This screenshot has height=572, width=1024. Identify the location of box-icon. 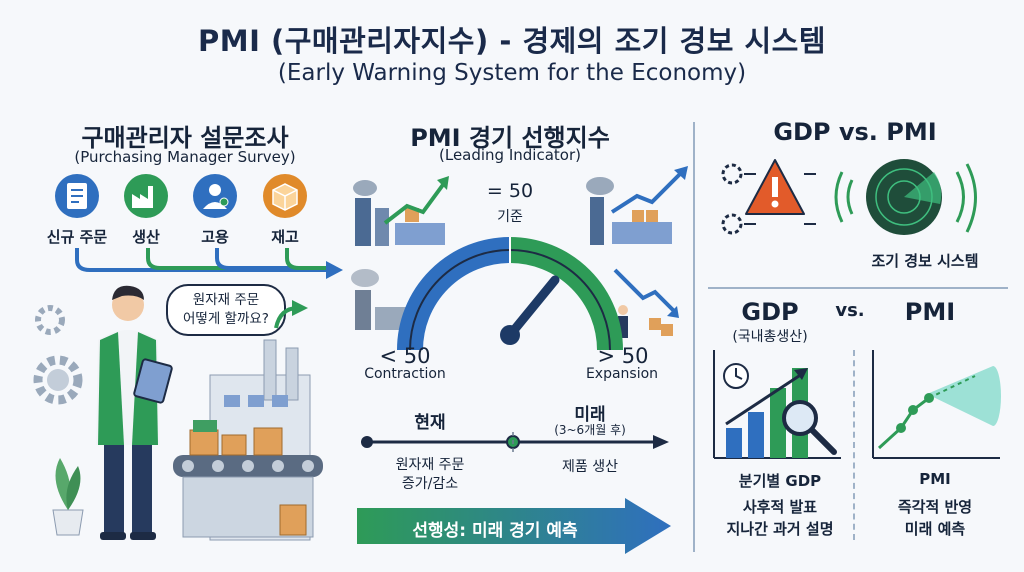
(285, 196).